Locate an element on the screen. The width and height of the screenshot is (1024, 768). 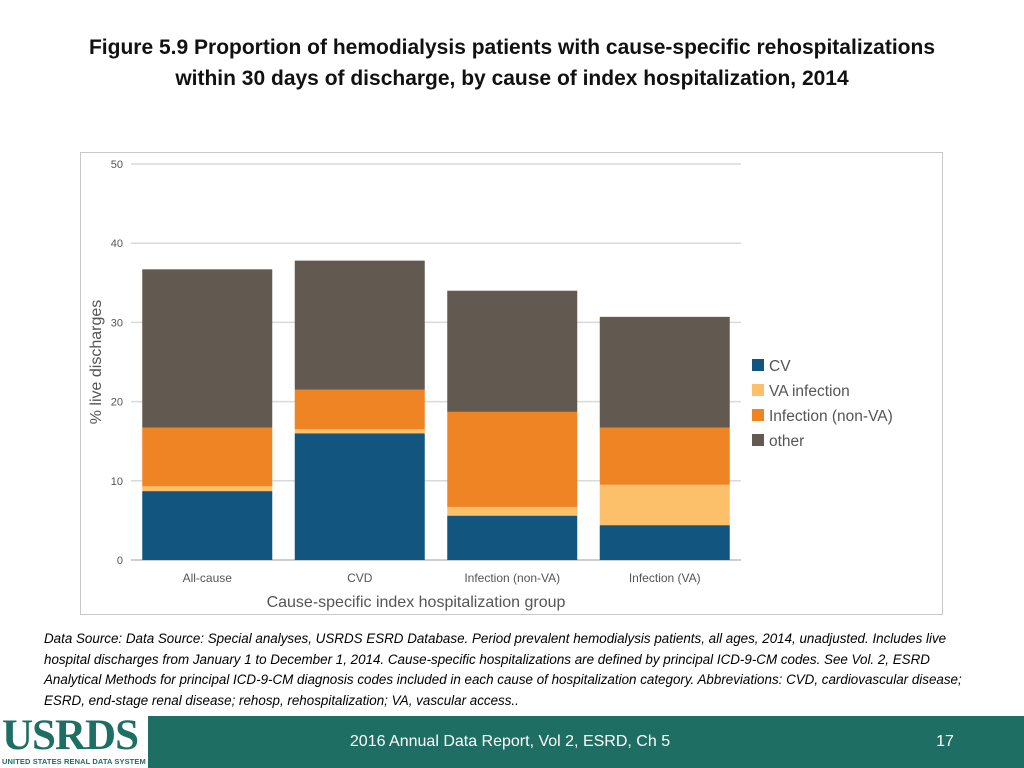
x-tick-label: Infection (VA) is located at coordinates (665, 578).